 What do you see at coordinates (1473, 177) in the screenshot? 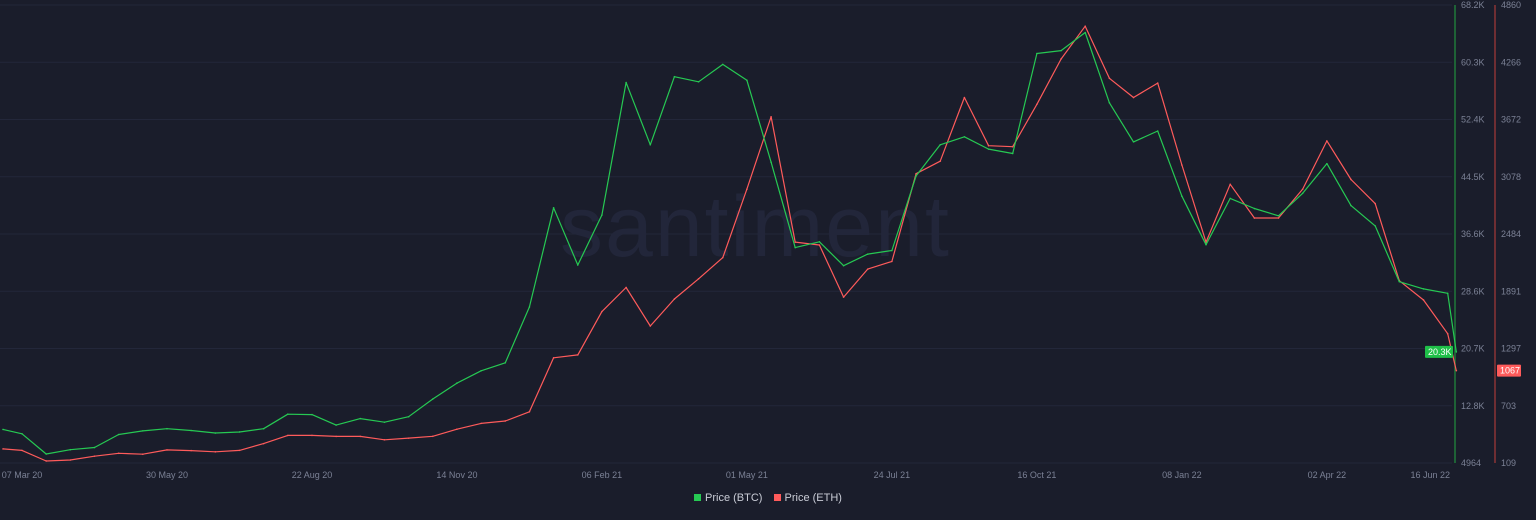
I see `y-left-tick-label: 44.5K` at bounding box center [1473, 177].